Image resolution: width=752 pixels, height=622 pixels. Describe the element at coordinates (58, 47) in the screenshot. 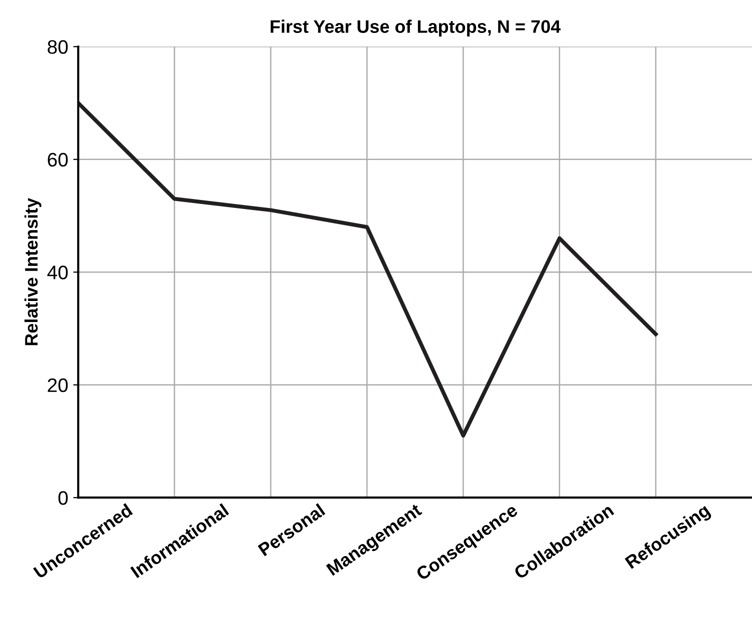

I see `y-tick-label: 80` at that location.